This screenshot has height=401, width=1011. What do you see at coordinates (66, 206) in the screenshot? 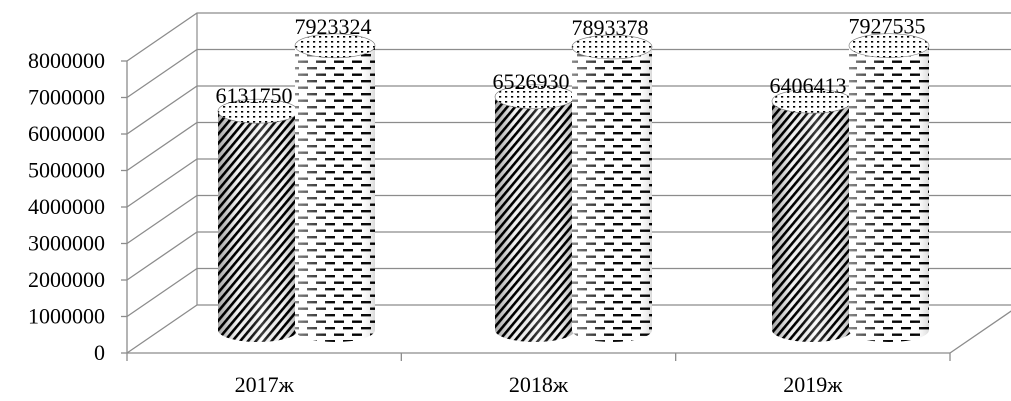
I see `y-tick-label: 4000000` at bounding box center [66, 206].